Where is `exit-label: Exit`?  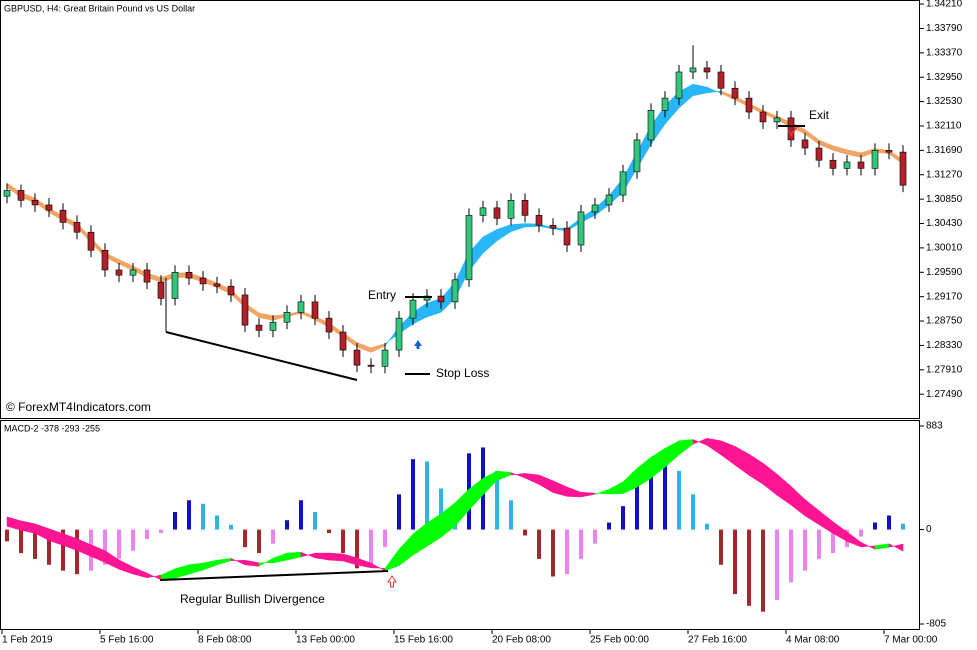
exit-label: Exit is located at coordinates (819, 115).